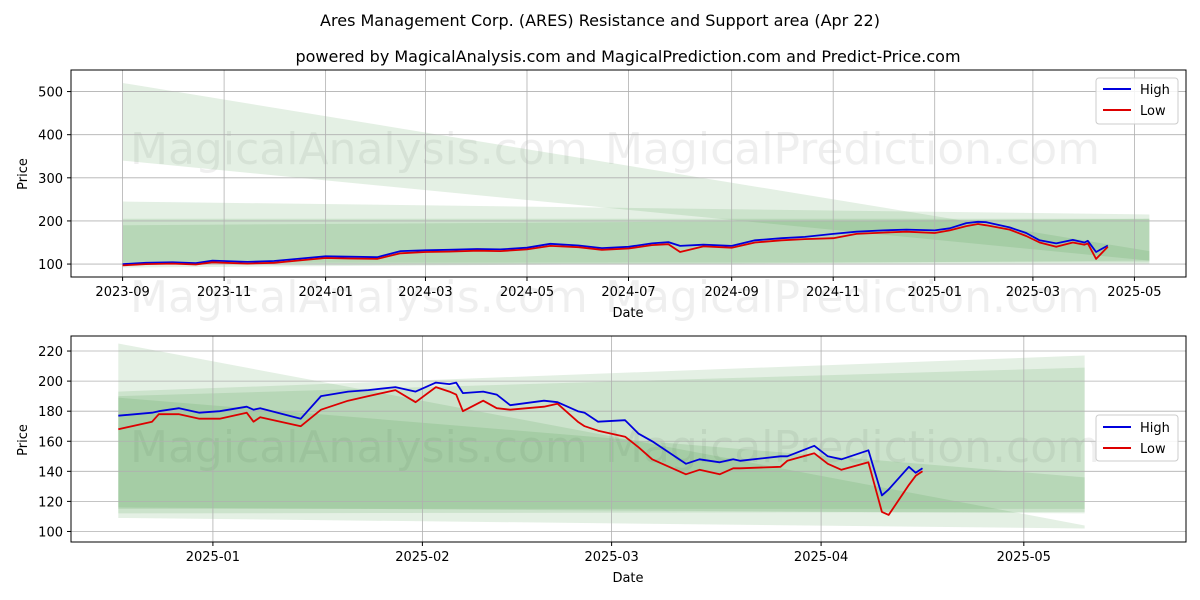 Image resolution: width=1200 pixels, height=600 pixels. Describe the element at coordinates (628, 292) in the screenshot. I see `x-tick-label: 2024-07` at that location.